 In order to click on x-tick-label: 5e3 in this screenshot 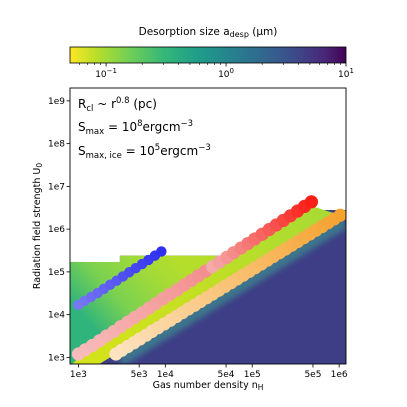, I will do `click(139, 375)`.